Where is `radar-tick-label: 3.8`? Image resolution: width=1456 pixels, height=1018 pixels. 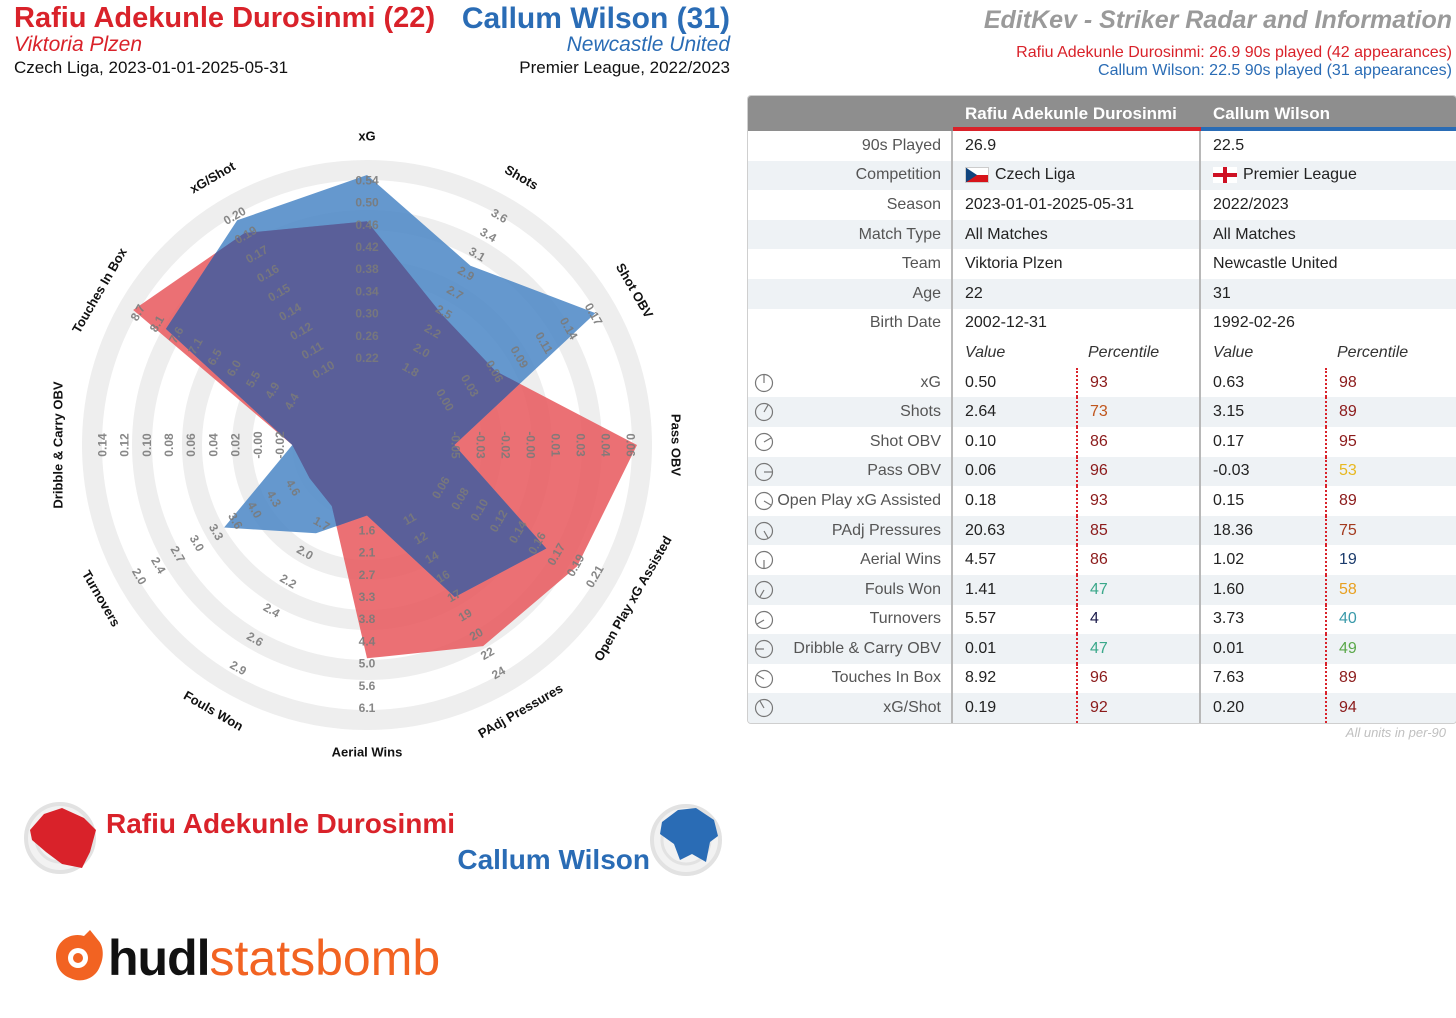
radar-tick-label: 3.8 is located at coordinates (367, 619).